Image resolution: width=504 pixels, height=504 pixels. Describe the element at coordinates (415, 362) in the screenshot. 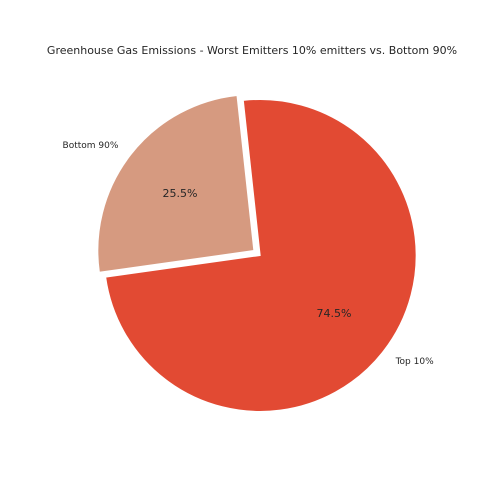

I see `pie-category-label: Top 10%` at that location.